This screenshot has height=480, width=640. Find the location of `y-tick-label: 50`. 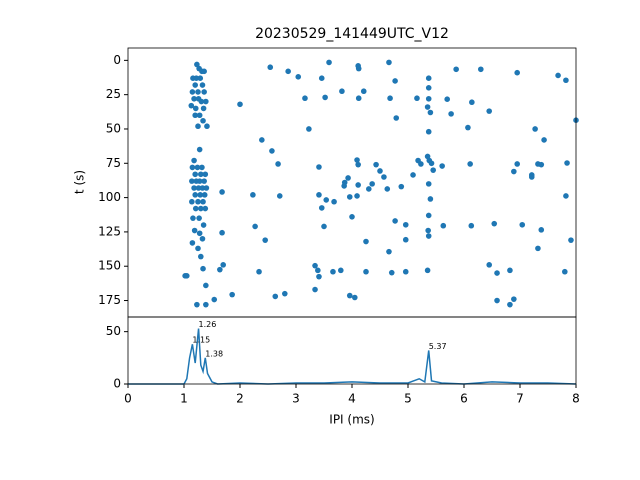

y-tick-label: 50 is located at coordinates (113, 331).